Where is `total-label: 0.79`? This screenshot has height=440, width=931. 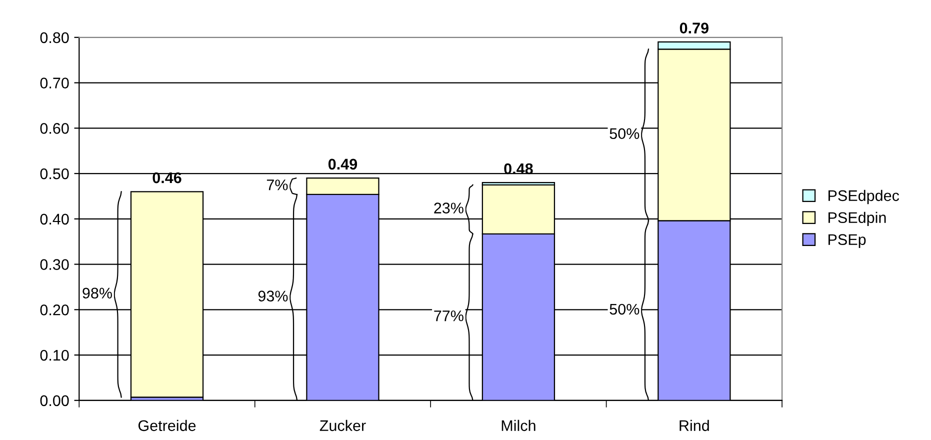 total-label: 0.79 is located at coordinates (694, 28).